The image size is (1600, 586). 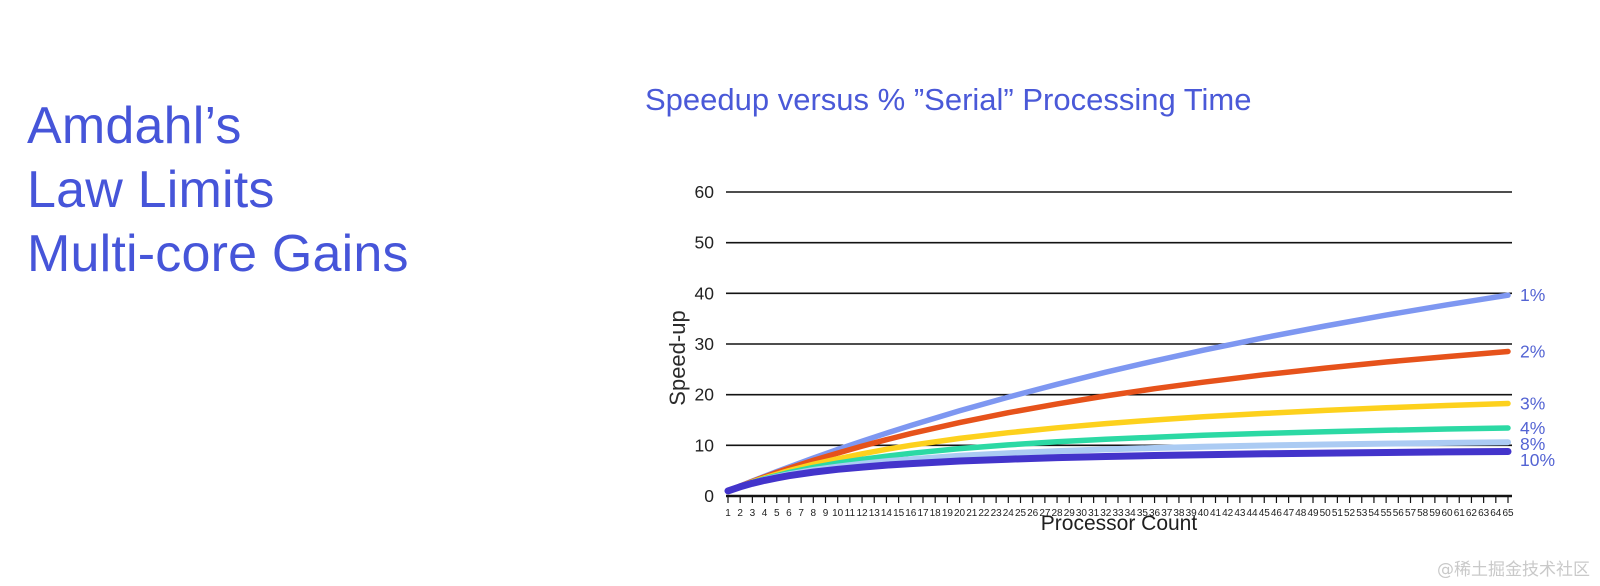 What do you see at coordinates (1532, 428) in the screenshot?
I see `series-label-4%: 4%` at bounding box center [1532, 428].